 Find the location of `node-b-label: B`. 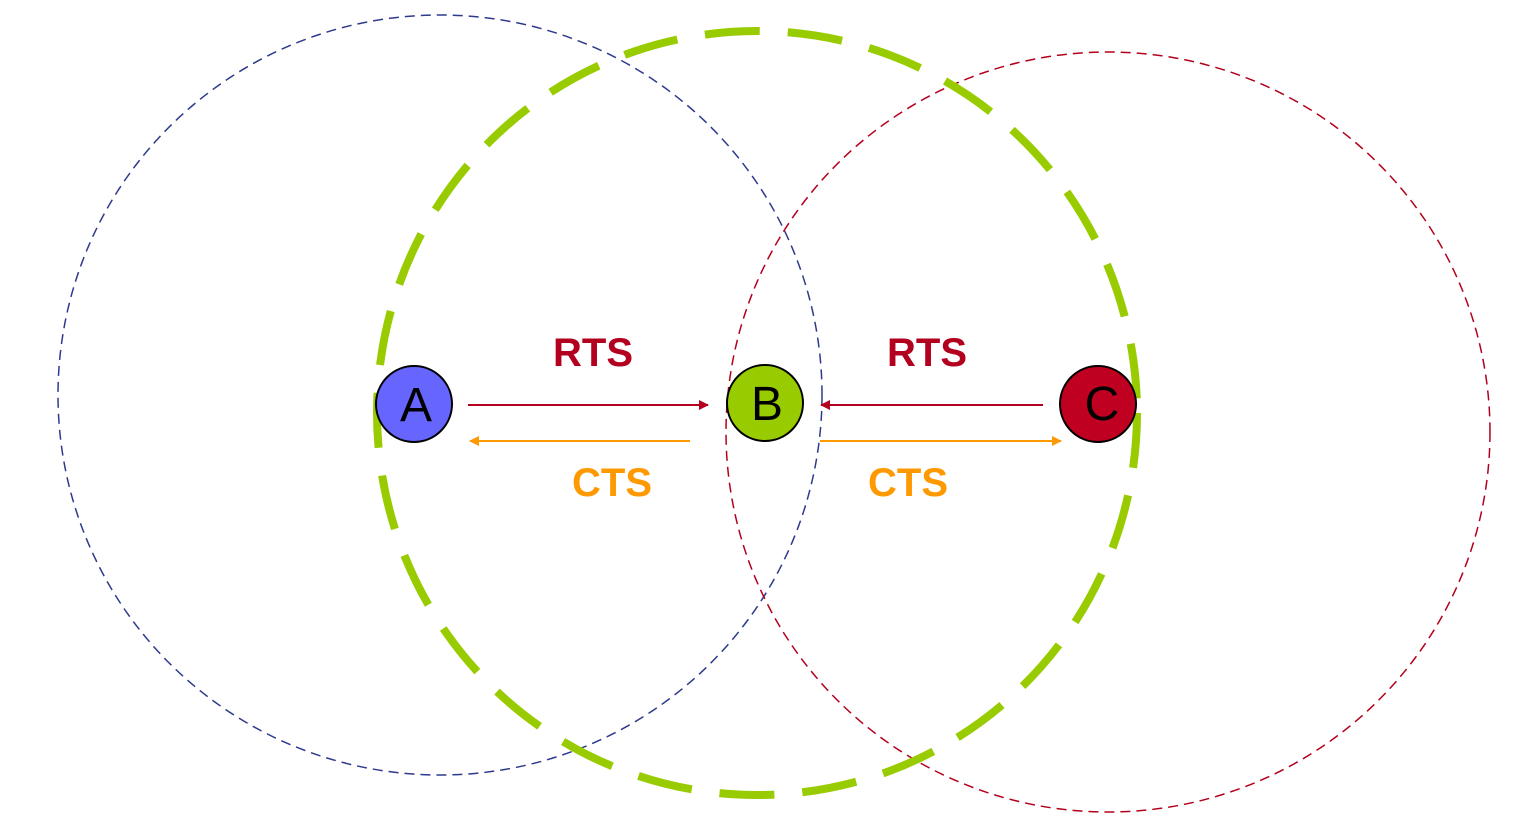

node-b-label: B is located at coordinates (767, 404).